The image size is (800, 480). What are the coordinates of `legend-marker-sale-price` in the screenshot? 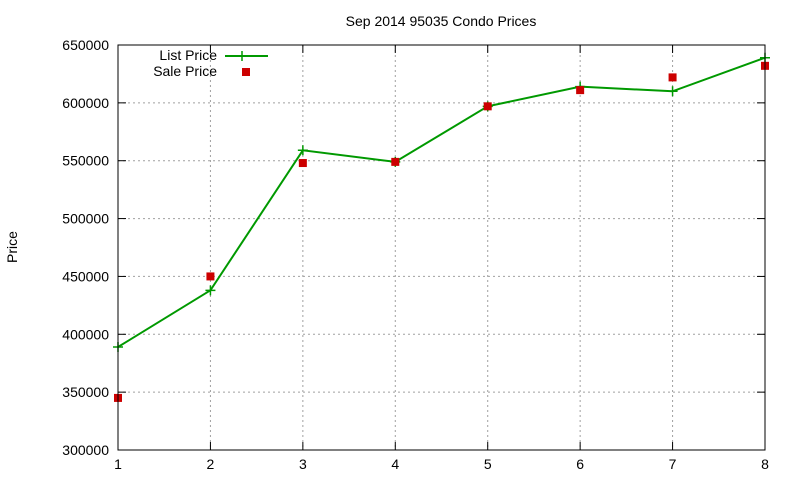 It's located at (246, 72).